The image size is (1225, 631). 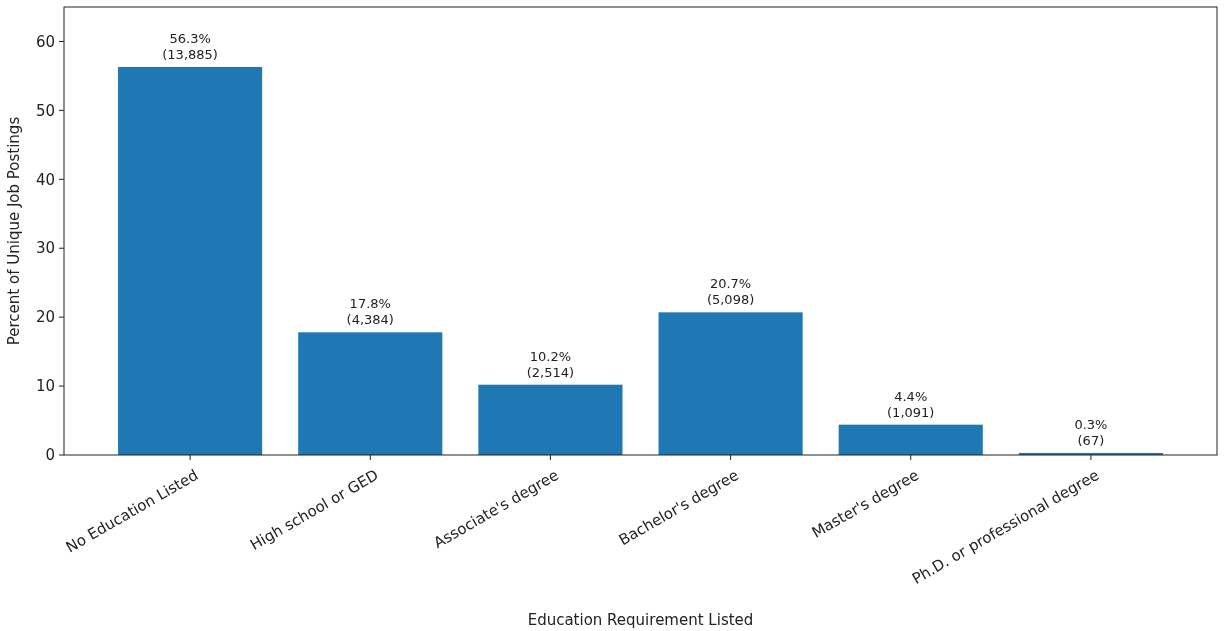 I want to click on data-label: 20.7% (5,098), so click(x=730, y=292).